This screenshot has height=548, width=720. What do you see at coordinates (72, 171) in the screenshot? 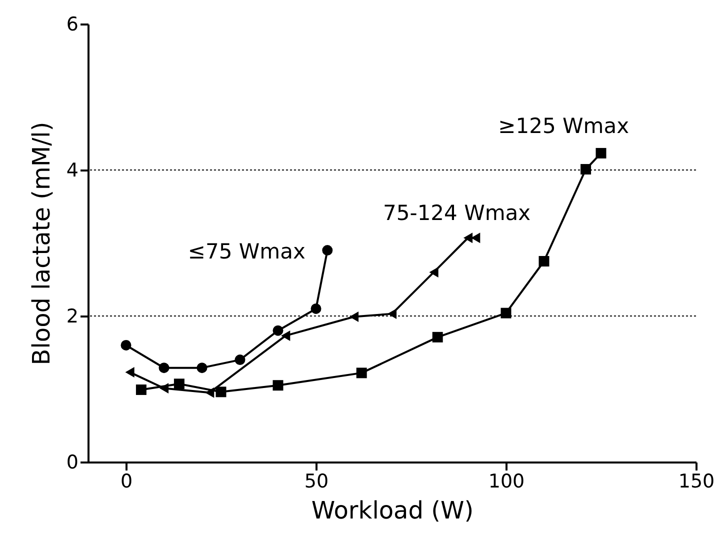
I see `y-tick-label: 4` at bounding box center [72, 171].